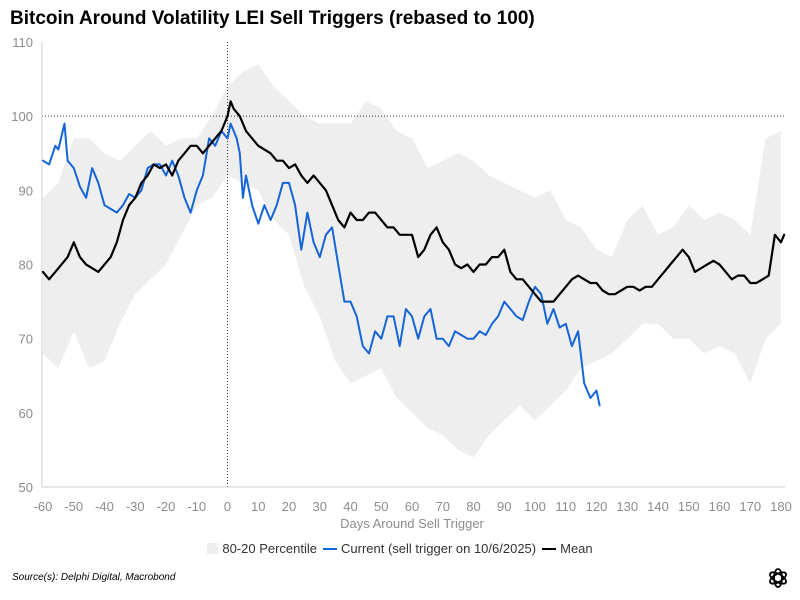 This screenshot has width=800, height=600. I want to click on legend-label-mean: Mean, so click(576, 548).